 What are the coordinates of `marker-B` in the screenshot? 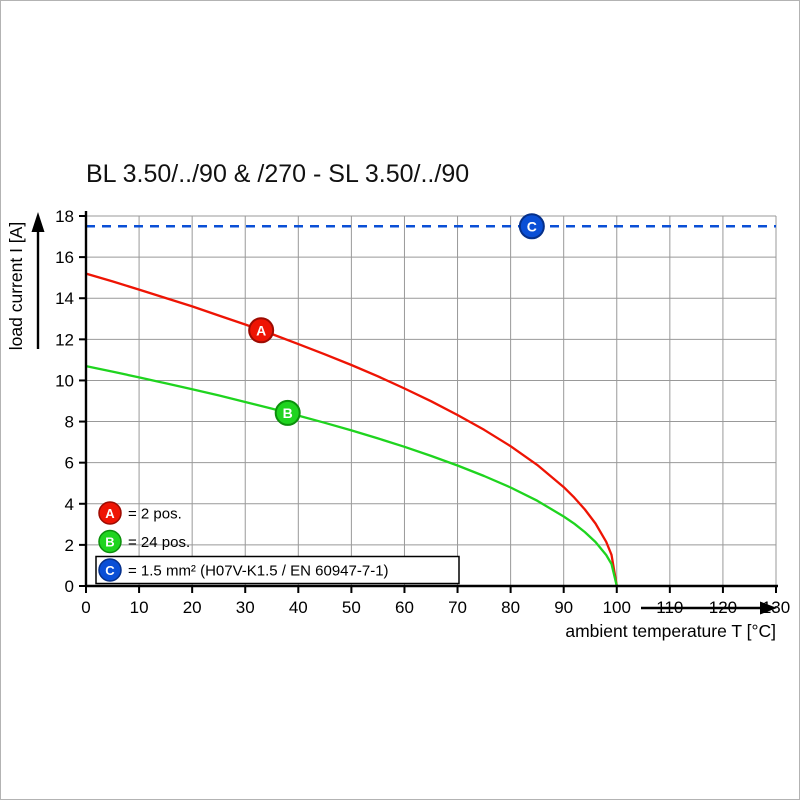 It's located at (287, 412).